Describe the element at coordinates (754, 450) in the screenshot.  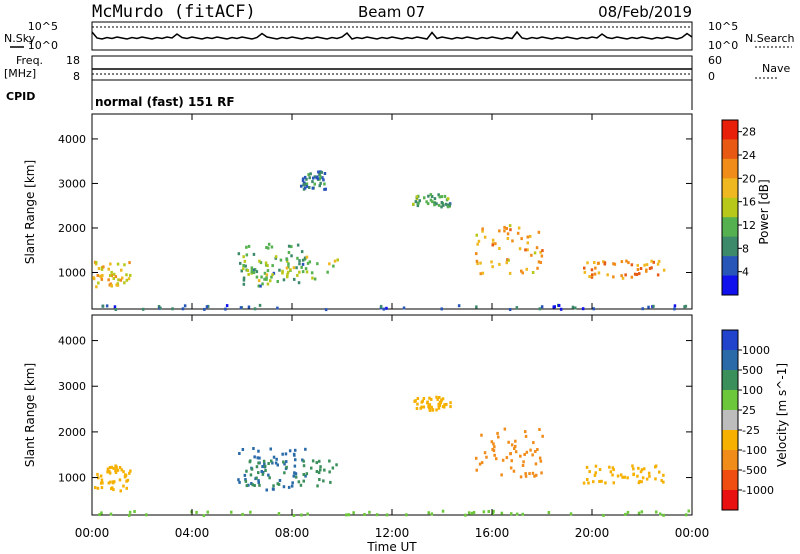
I see `colorbar-tick-label: -100` at that location.